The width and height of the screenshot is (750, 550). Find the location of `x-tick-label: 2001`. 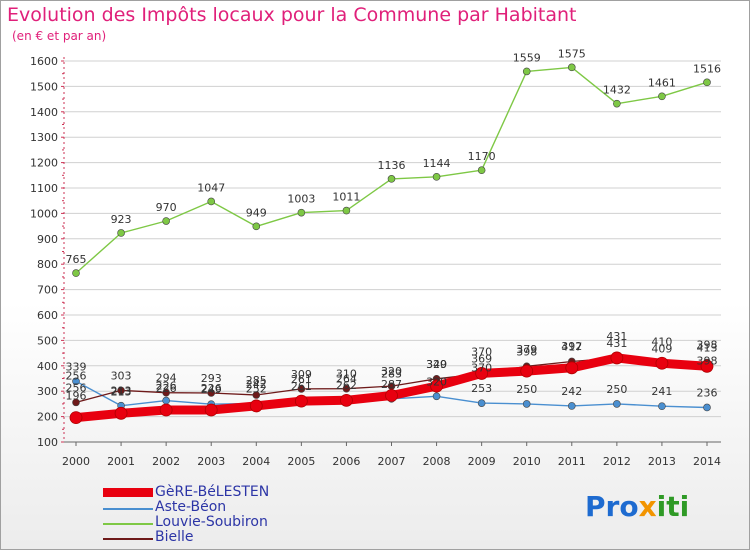

x-tick-label: 2001 is located at coordinates (121, 461).